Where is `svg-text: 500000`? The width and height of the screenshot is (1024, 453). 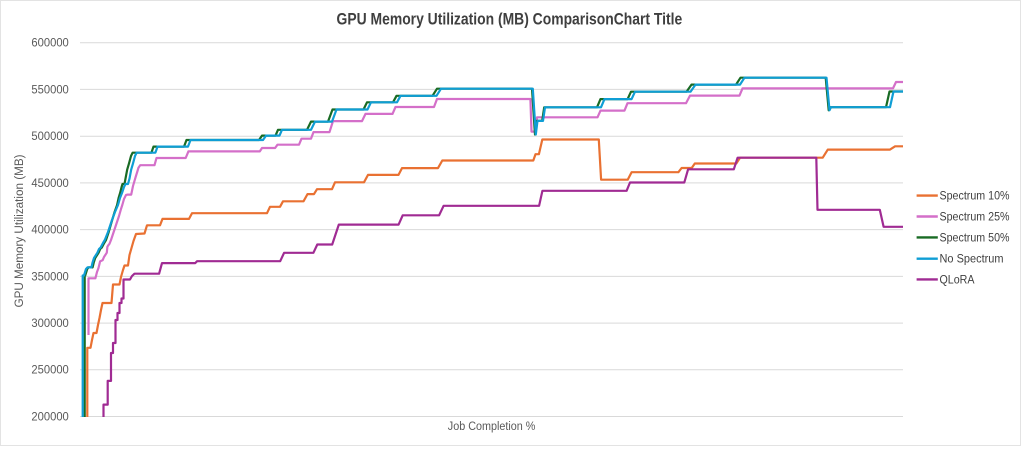 svg-text: 500000 is located at coordinates (50, 136).